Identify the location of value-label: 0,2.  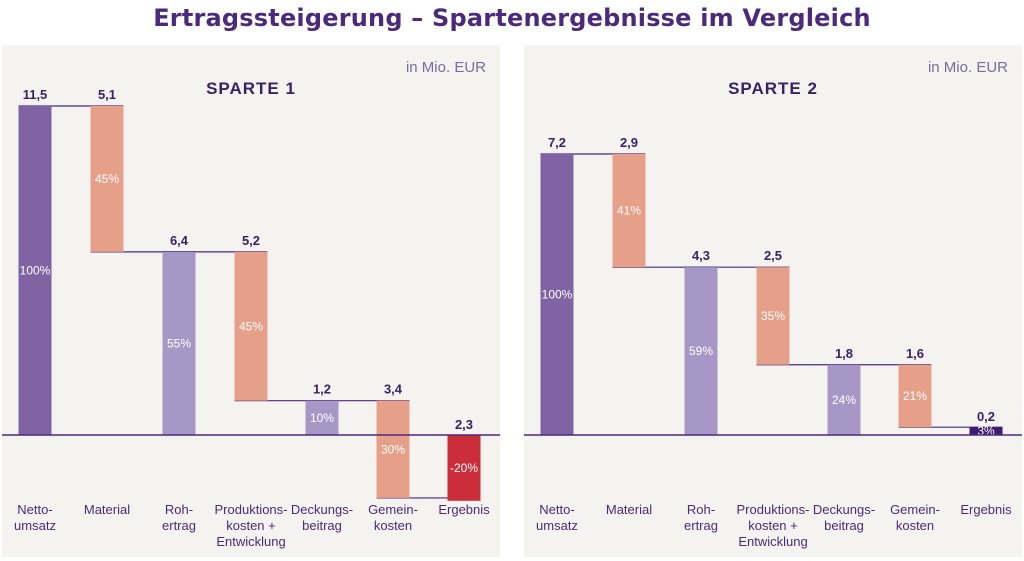
(986, 416).